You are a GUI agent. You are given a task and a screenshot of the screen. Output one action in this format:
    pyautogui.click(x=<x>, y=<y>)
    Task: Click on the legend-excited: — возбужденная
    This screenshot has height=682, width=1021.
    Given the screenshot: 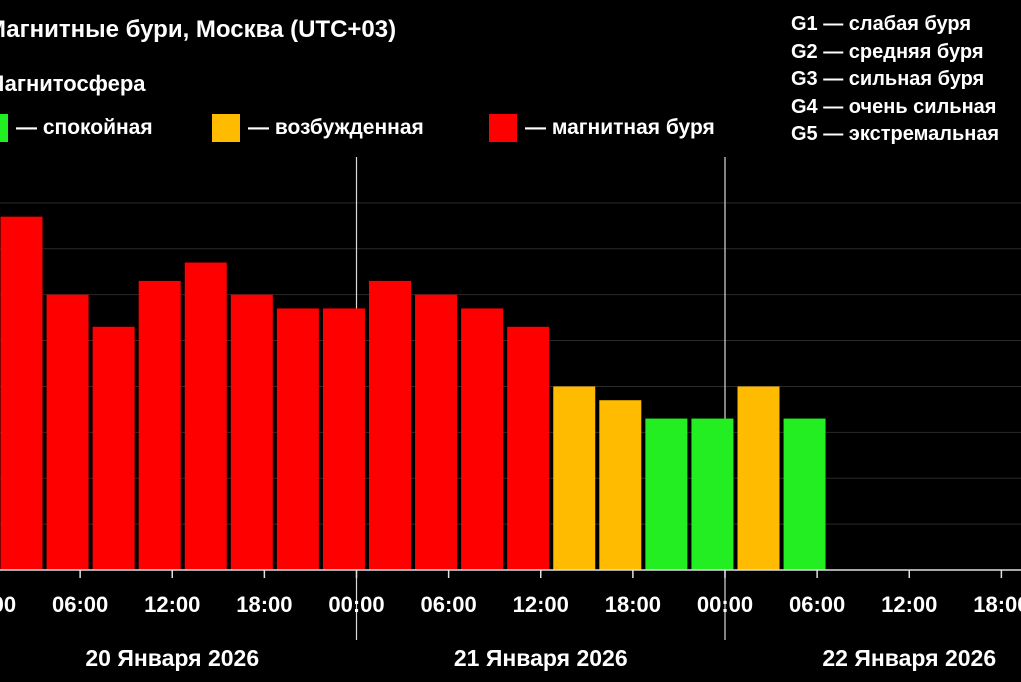 What is the action you would take?
    pyautogui.click(x=318, y=128)
    